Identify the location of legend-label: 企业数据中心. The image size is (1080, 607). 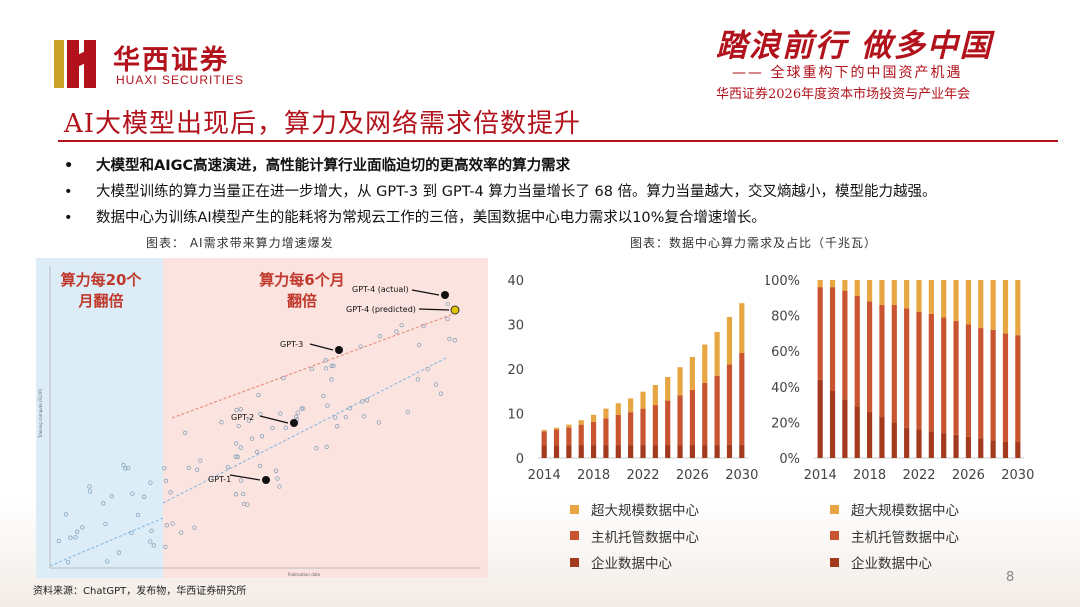
(631, 564).